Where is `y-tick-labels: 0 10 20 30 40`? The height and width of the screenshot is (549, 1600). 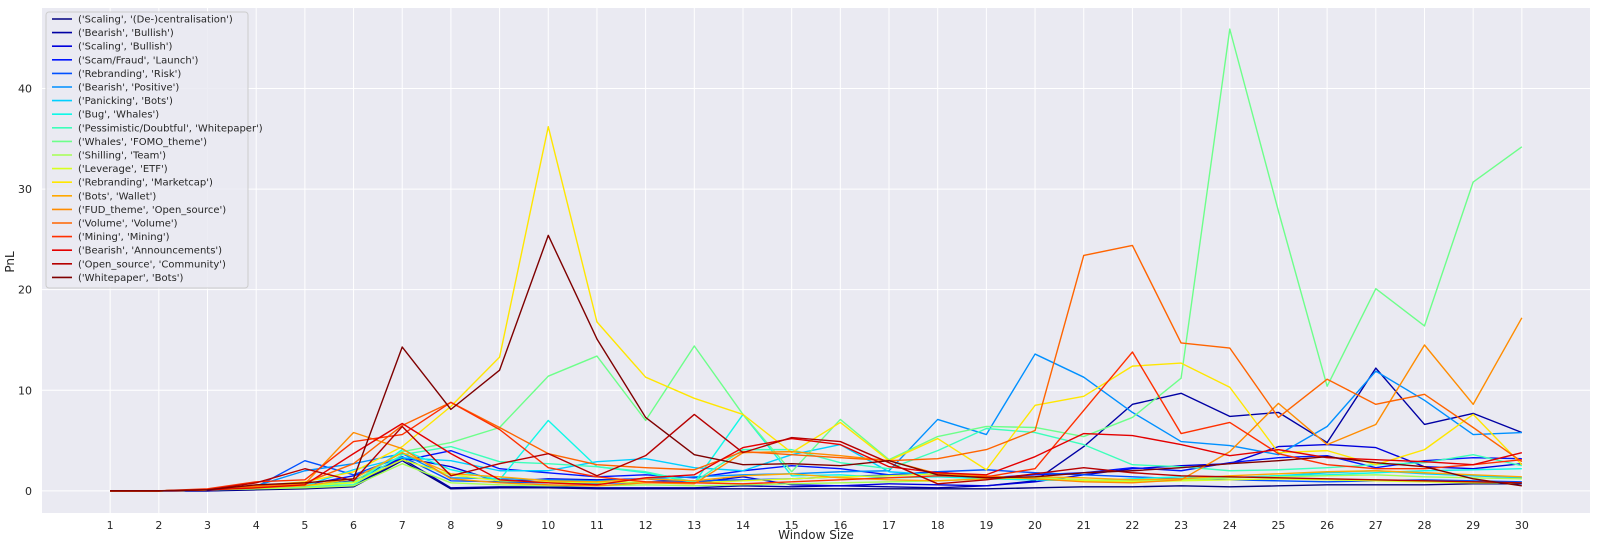 y-tick-labels: 0 10 20 30 40 is located at coordinates (25, 289).